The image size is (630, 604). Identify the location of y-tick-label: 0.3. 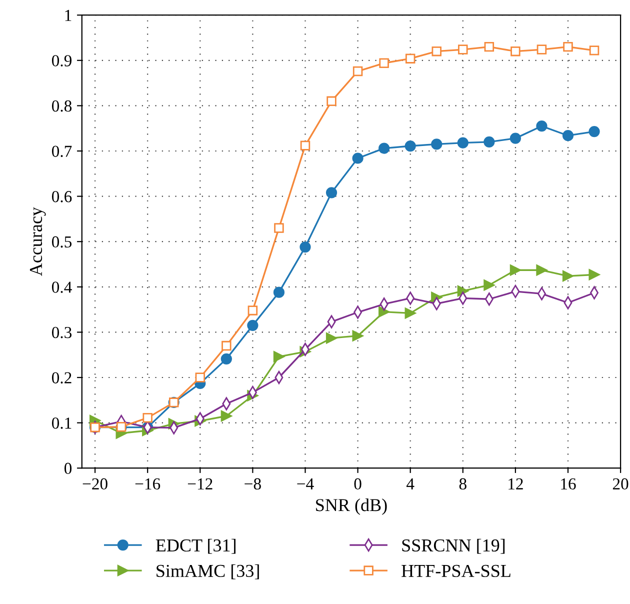
(62, 332).